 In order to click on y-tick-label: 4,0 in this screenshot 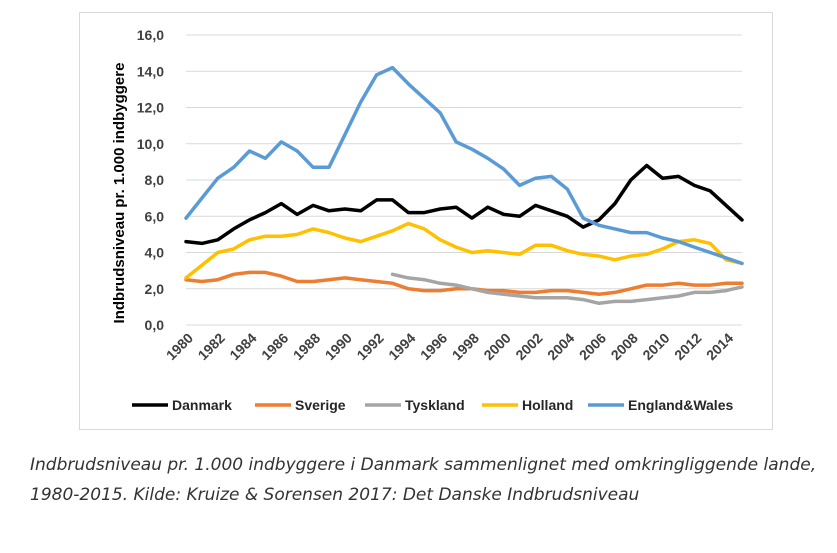, I will do `click(155, 253)`.